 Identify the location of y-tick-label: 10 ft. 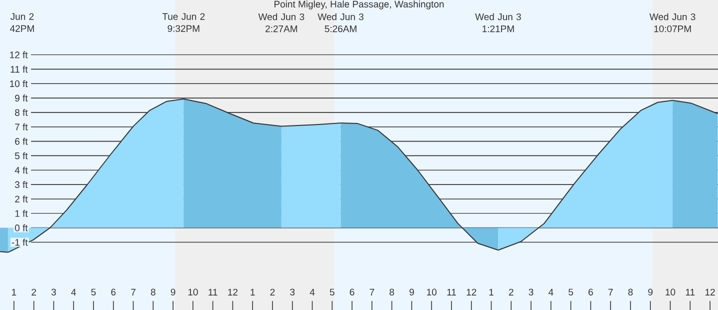
(19, 84).